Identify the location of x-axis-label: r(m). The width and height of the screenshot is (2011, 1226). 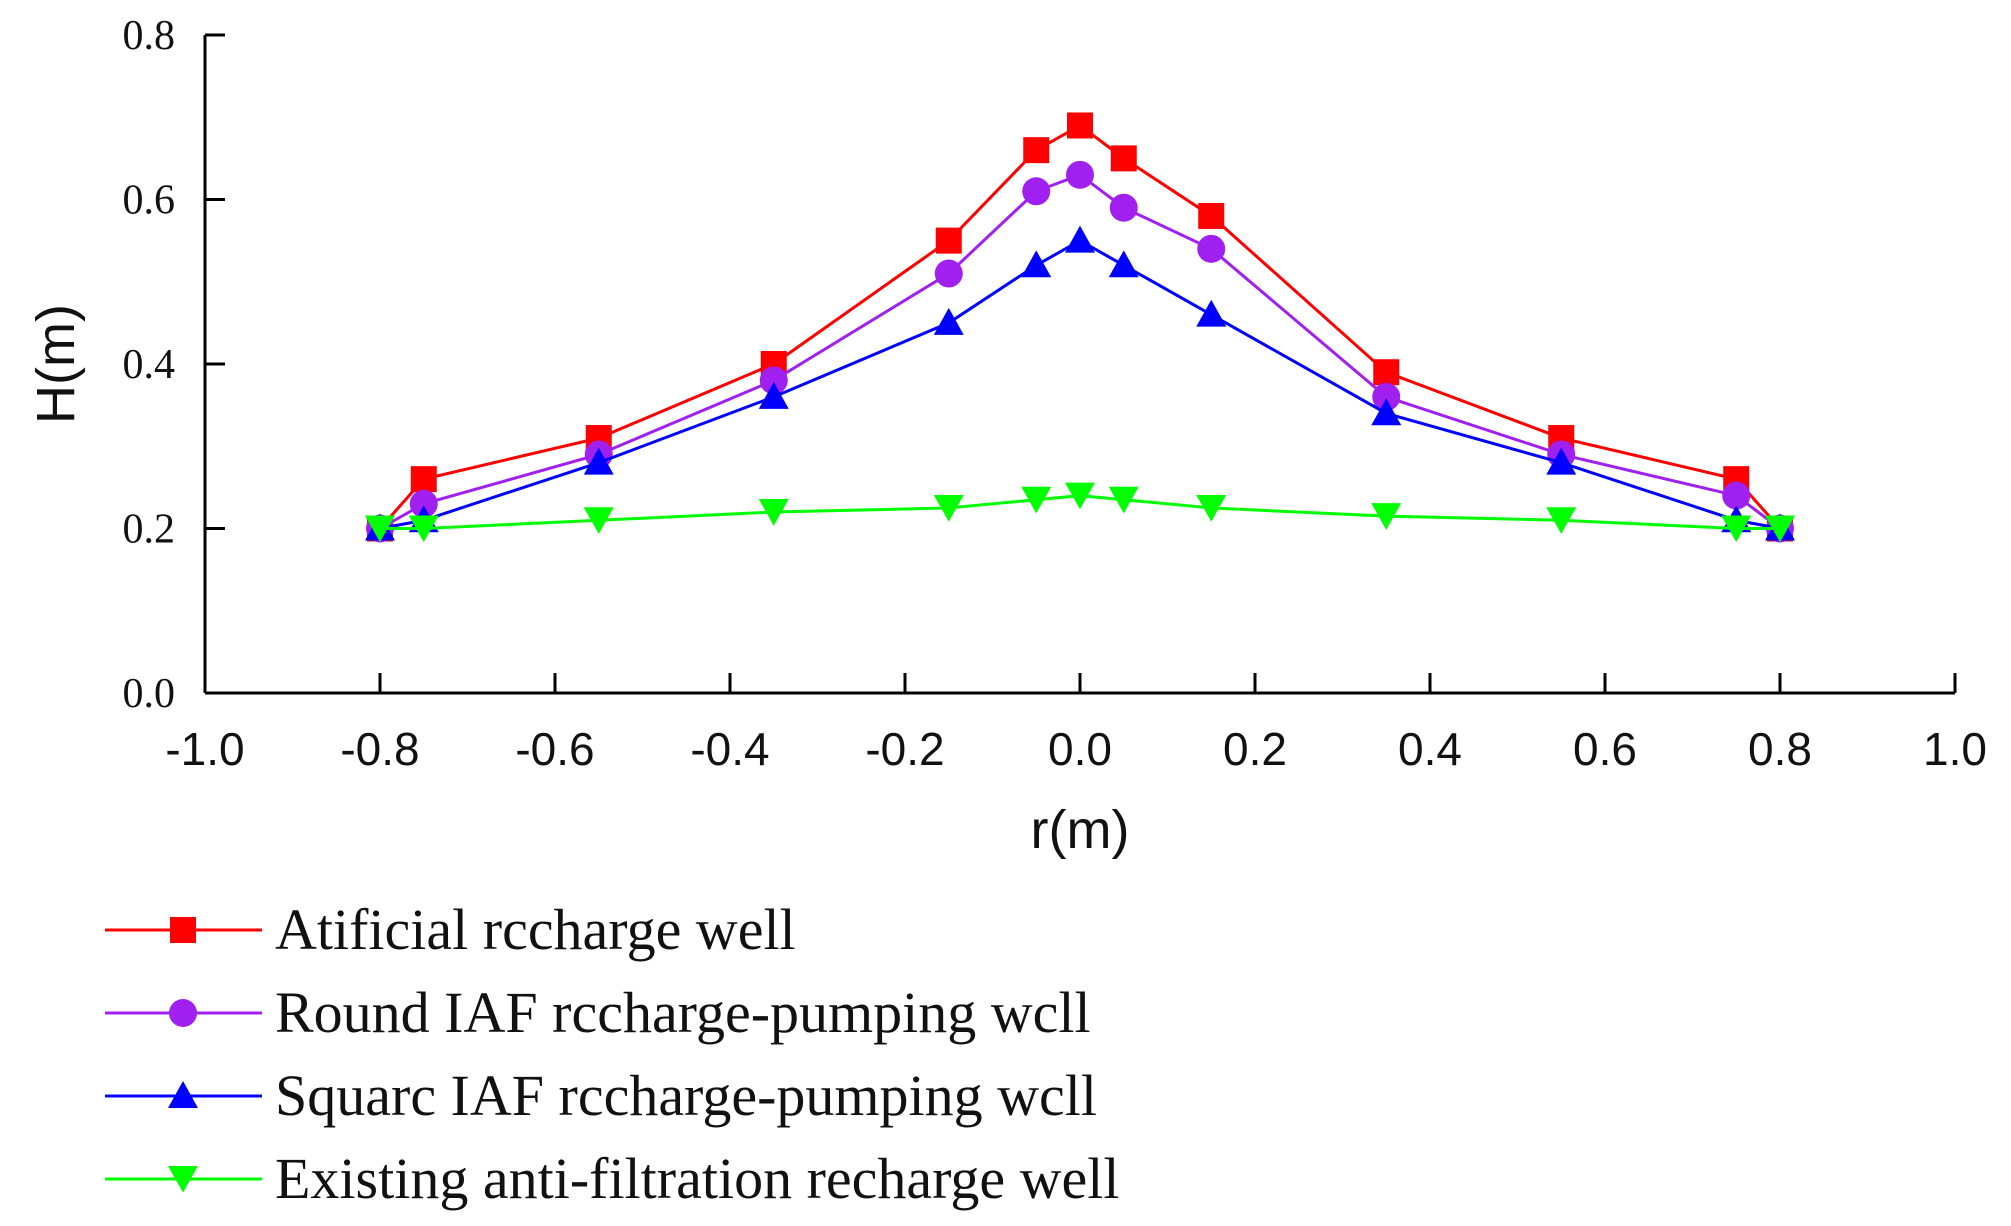
(1080, 830).